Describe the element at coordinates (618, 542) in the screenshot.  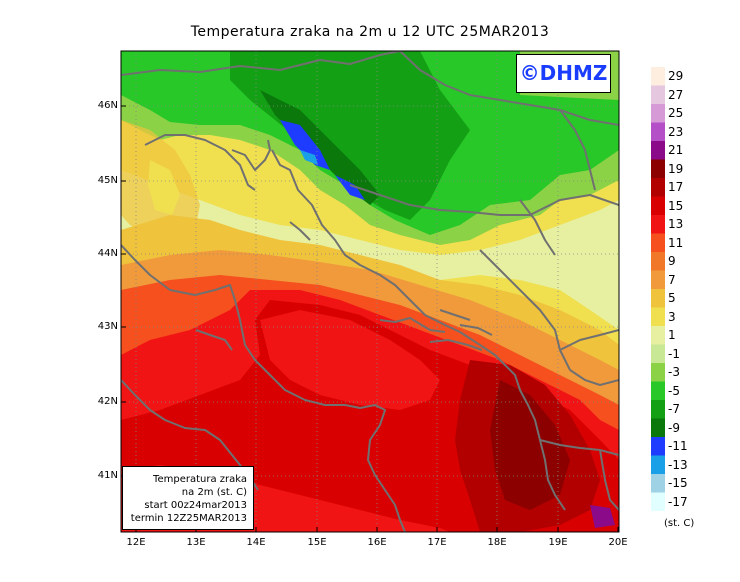
I see `lon-label: 20E` at that location.